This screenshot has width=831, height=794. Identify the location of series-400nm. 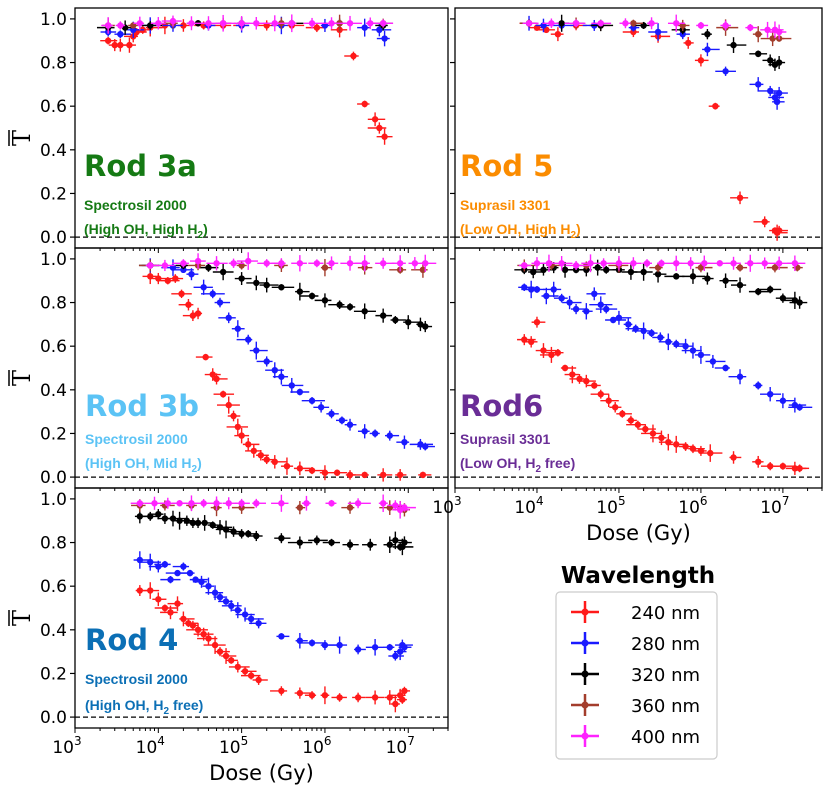
(654, 27).